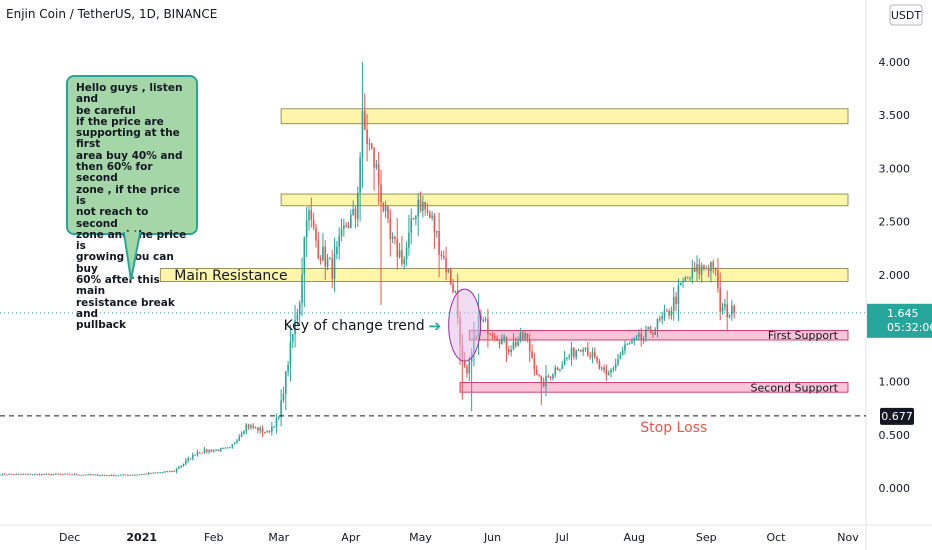 This screenshot has height=550, width=932. What do you see at coordinates (459, 537) in the screenshot?
I see `time-axis: Dec 2021 Feb Mar Apr May Jun Jul Aug Sep Oct Nov` at bounding box center [459, 537].